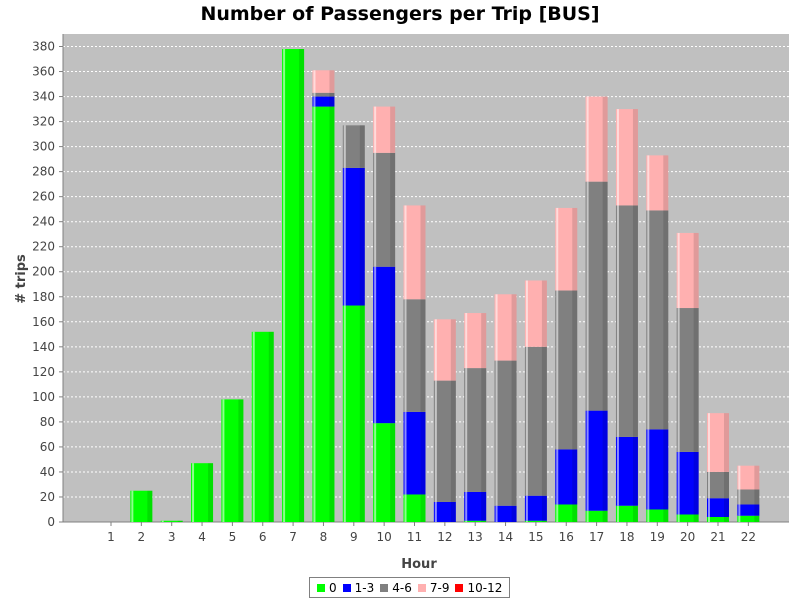  Describe the element at coordinates (717, 537) in the screenshot. I see `x-tick-label: 21` at that location.